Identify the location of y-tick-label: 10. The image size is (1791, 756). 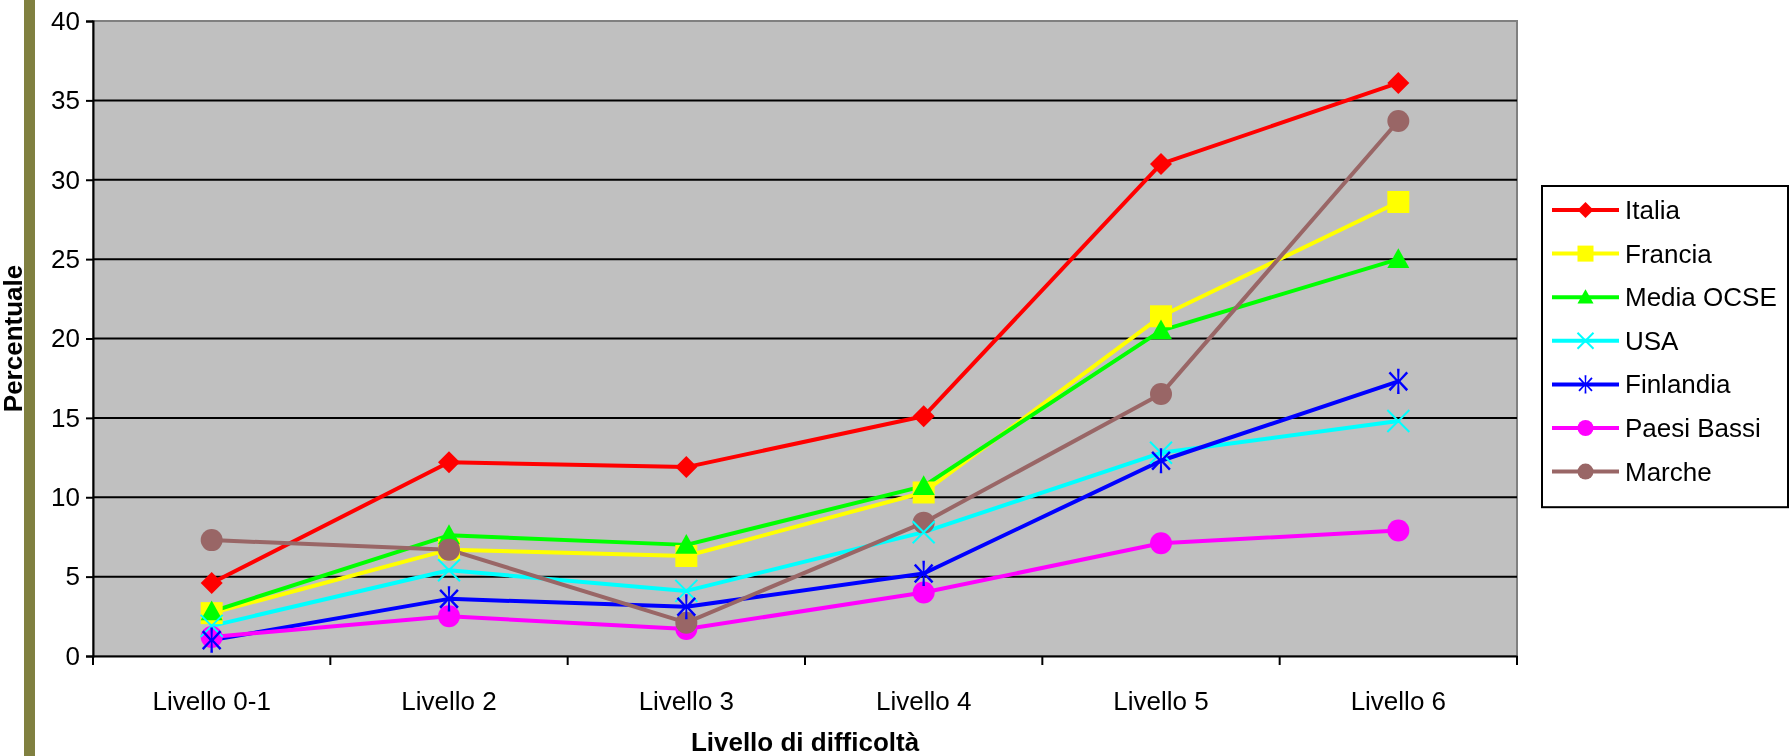
(65, 497).